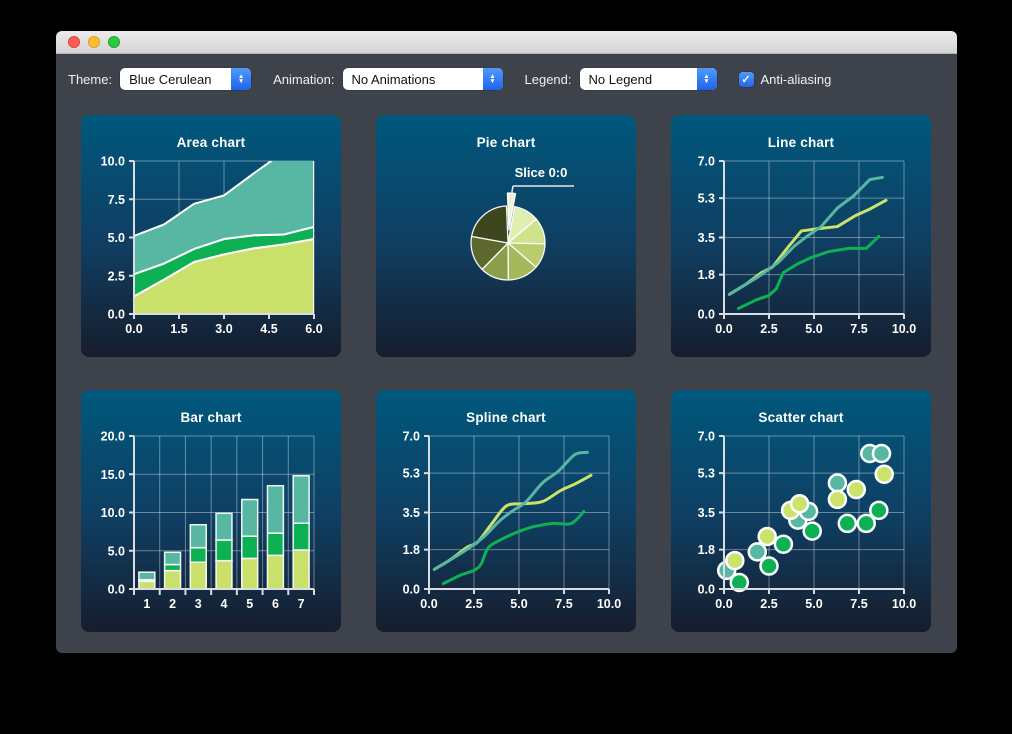  Describe the element at coordinates (211, 142) in the screenshot. I see `area-chart-title: Area chart` at that location.